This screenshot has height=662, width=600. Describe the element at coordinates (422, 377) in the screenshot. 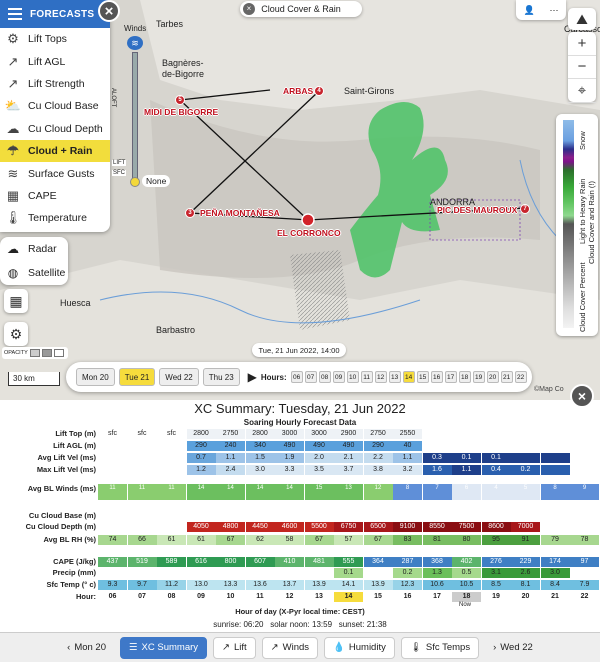

I see `hour-button: 15` at that location.